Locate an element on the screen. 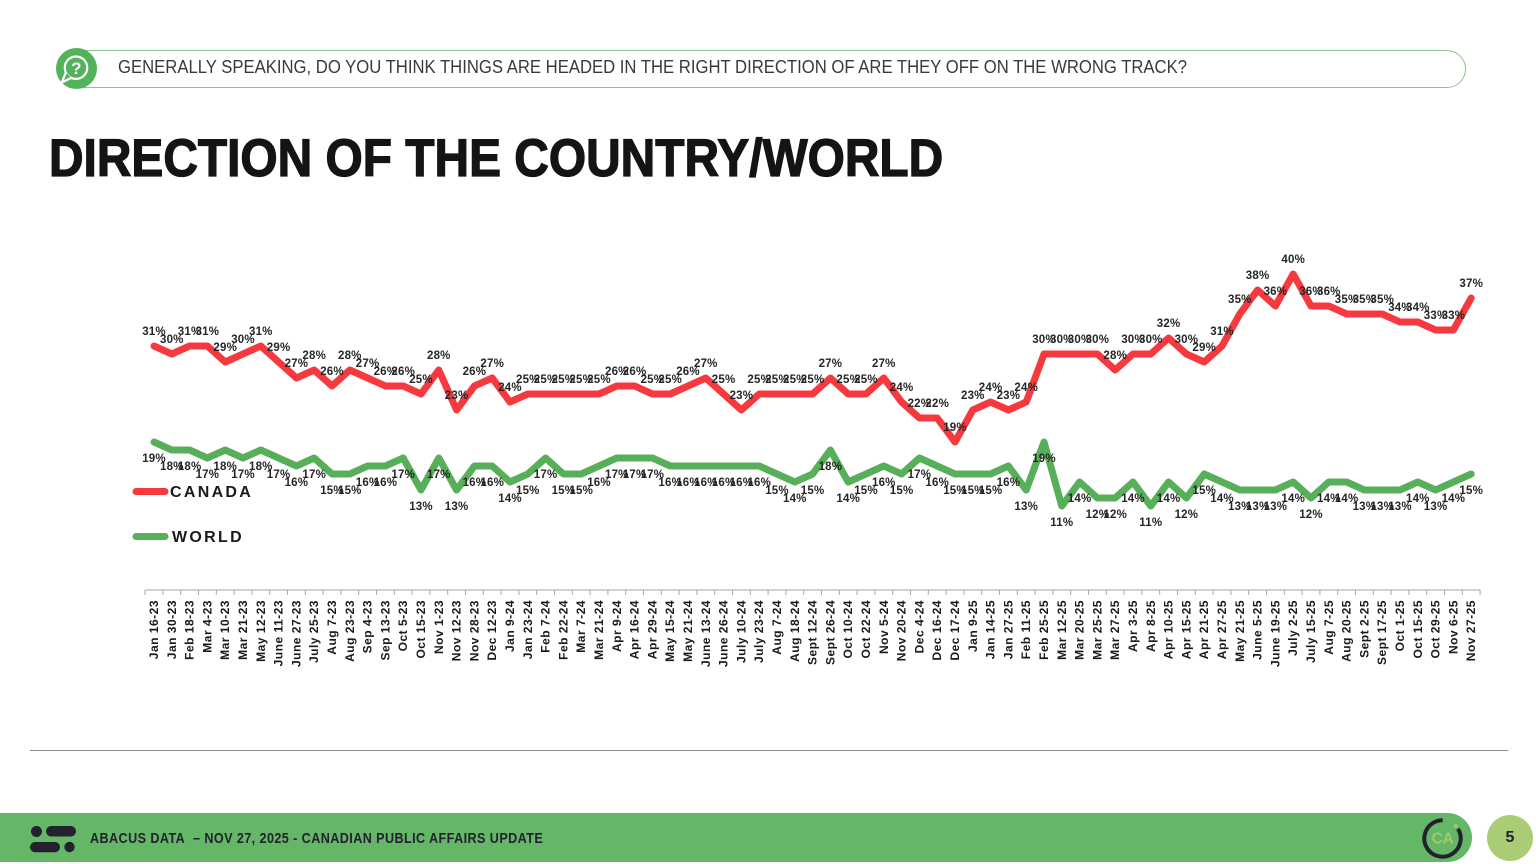 This screenshot has height=864, width=1536. svg-text: Dec 12-23 is located at coordinates (492, 630).